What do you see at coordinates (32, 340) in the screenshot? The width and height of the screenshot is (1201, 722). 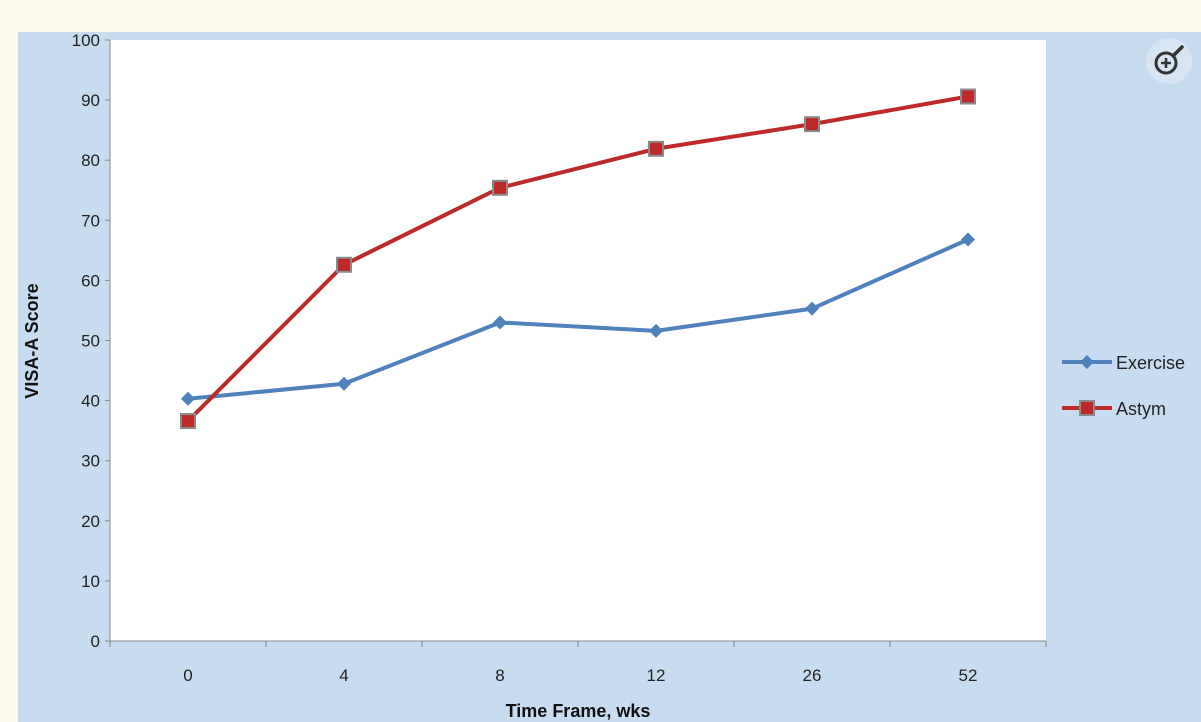 I see `y-axis-title: VISA-A Score` at bounding box center [32, 340].